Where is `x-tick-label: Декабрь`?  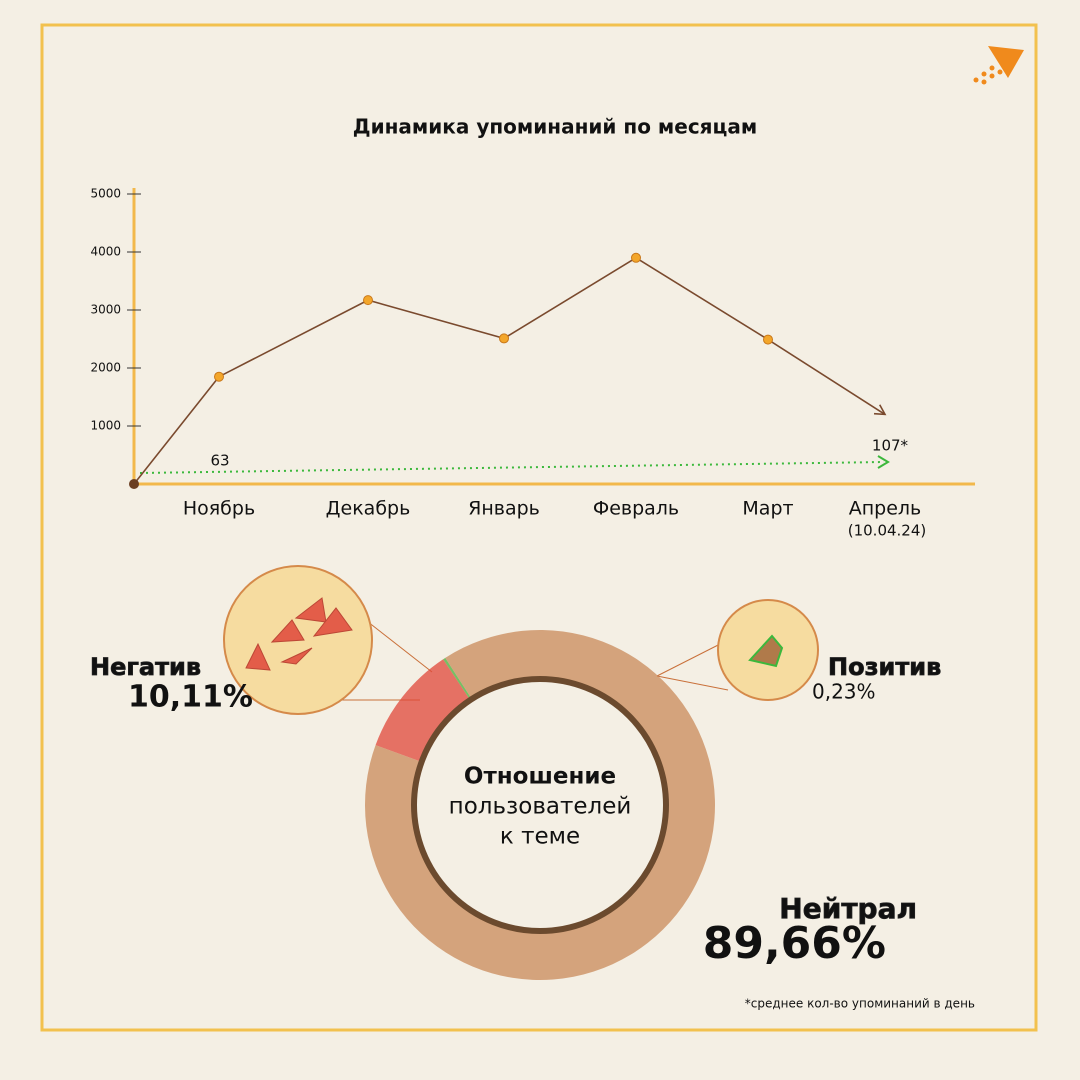
x-tick-label: Декабрь is located at coordinates (368, 509).